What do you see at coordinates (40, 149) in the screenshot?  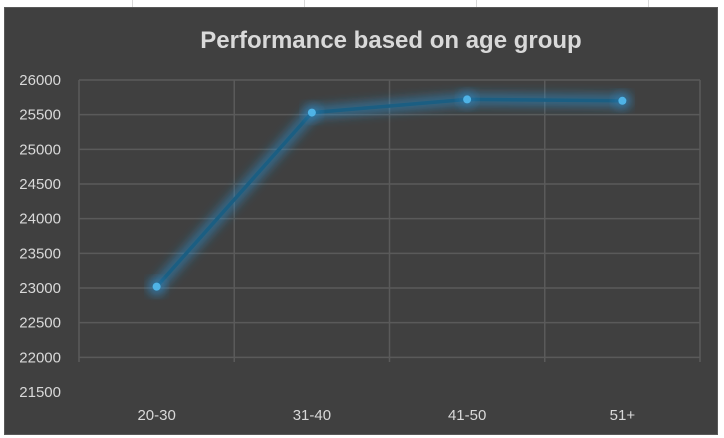 I see `y-tick-label: 25000` at bounding box center [40, 149].